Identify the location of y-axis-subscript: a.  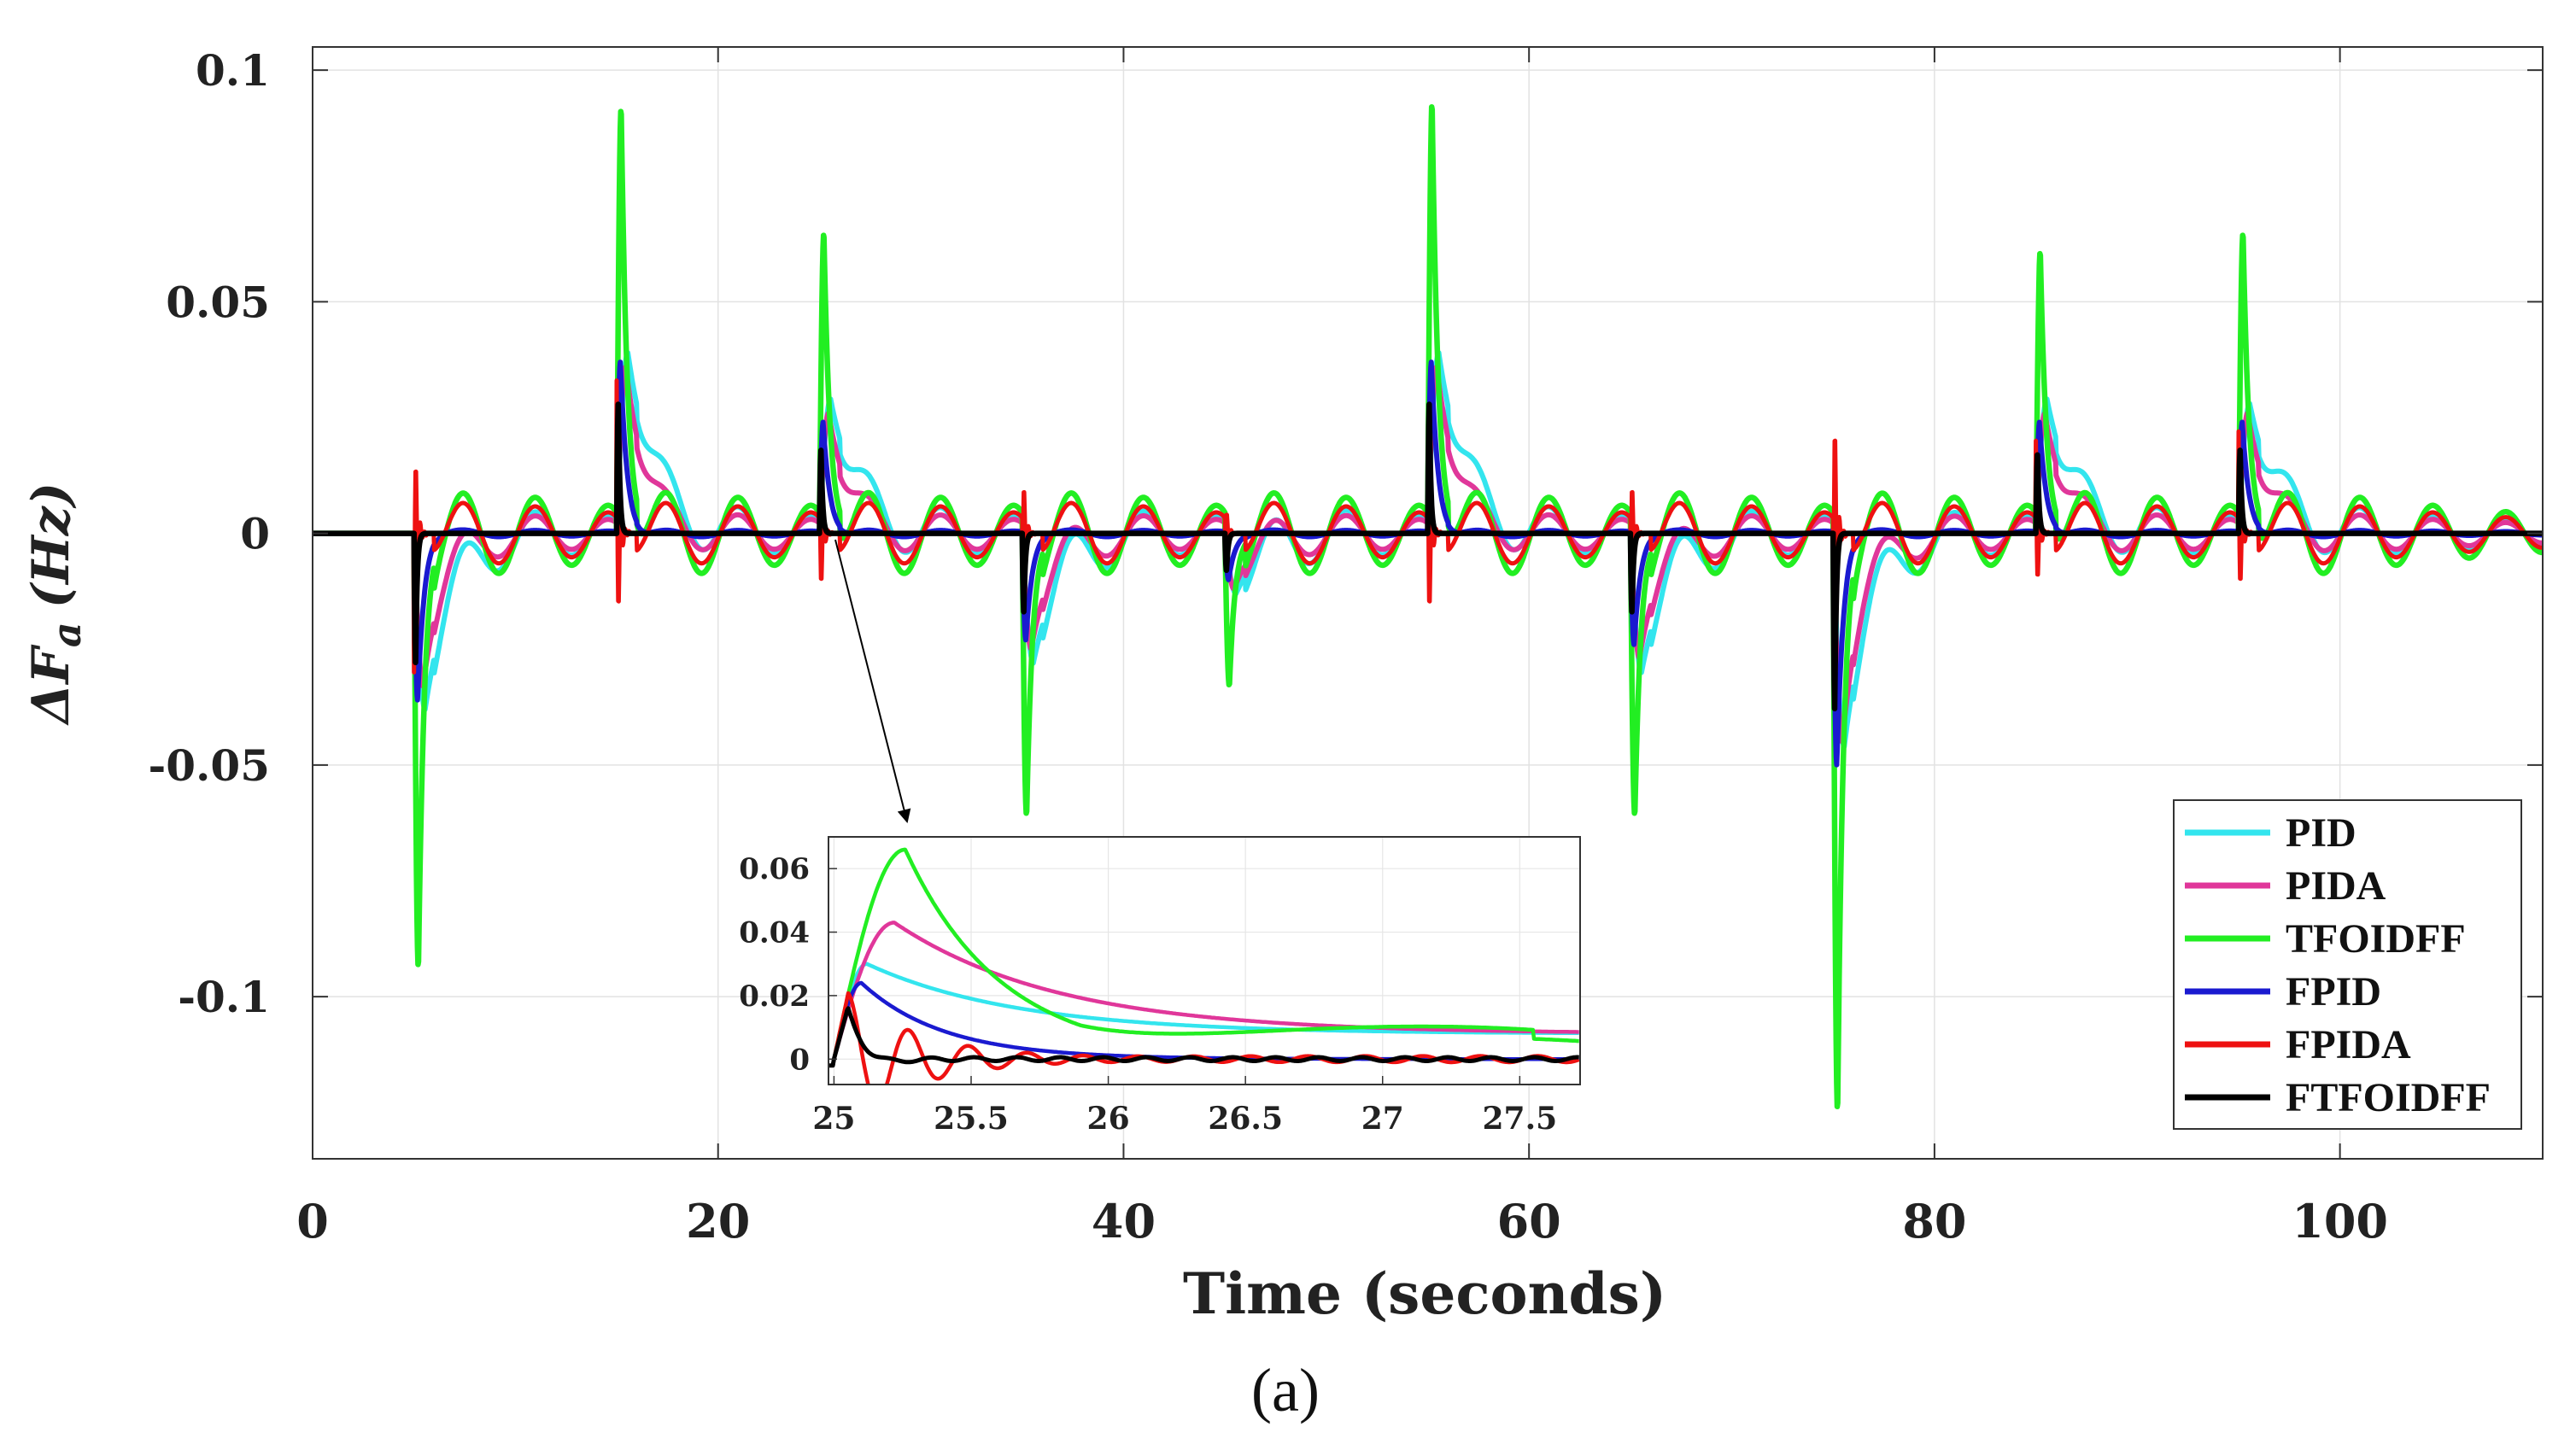
(67, 634).